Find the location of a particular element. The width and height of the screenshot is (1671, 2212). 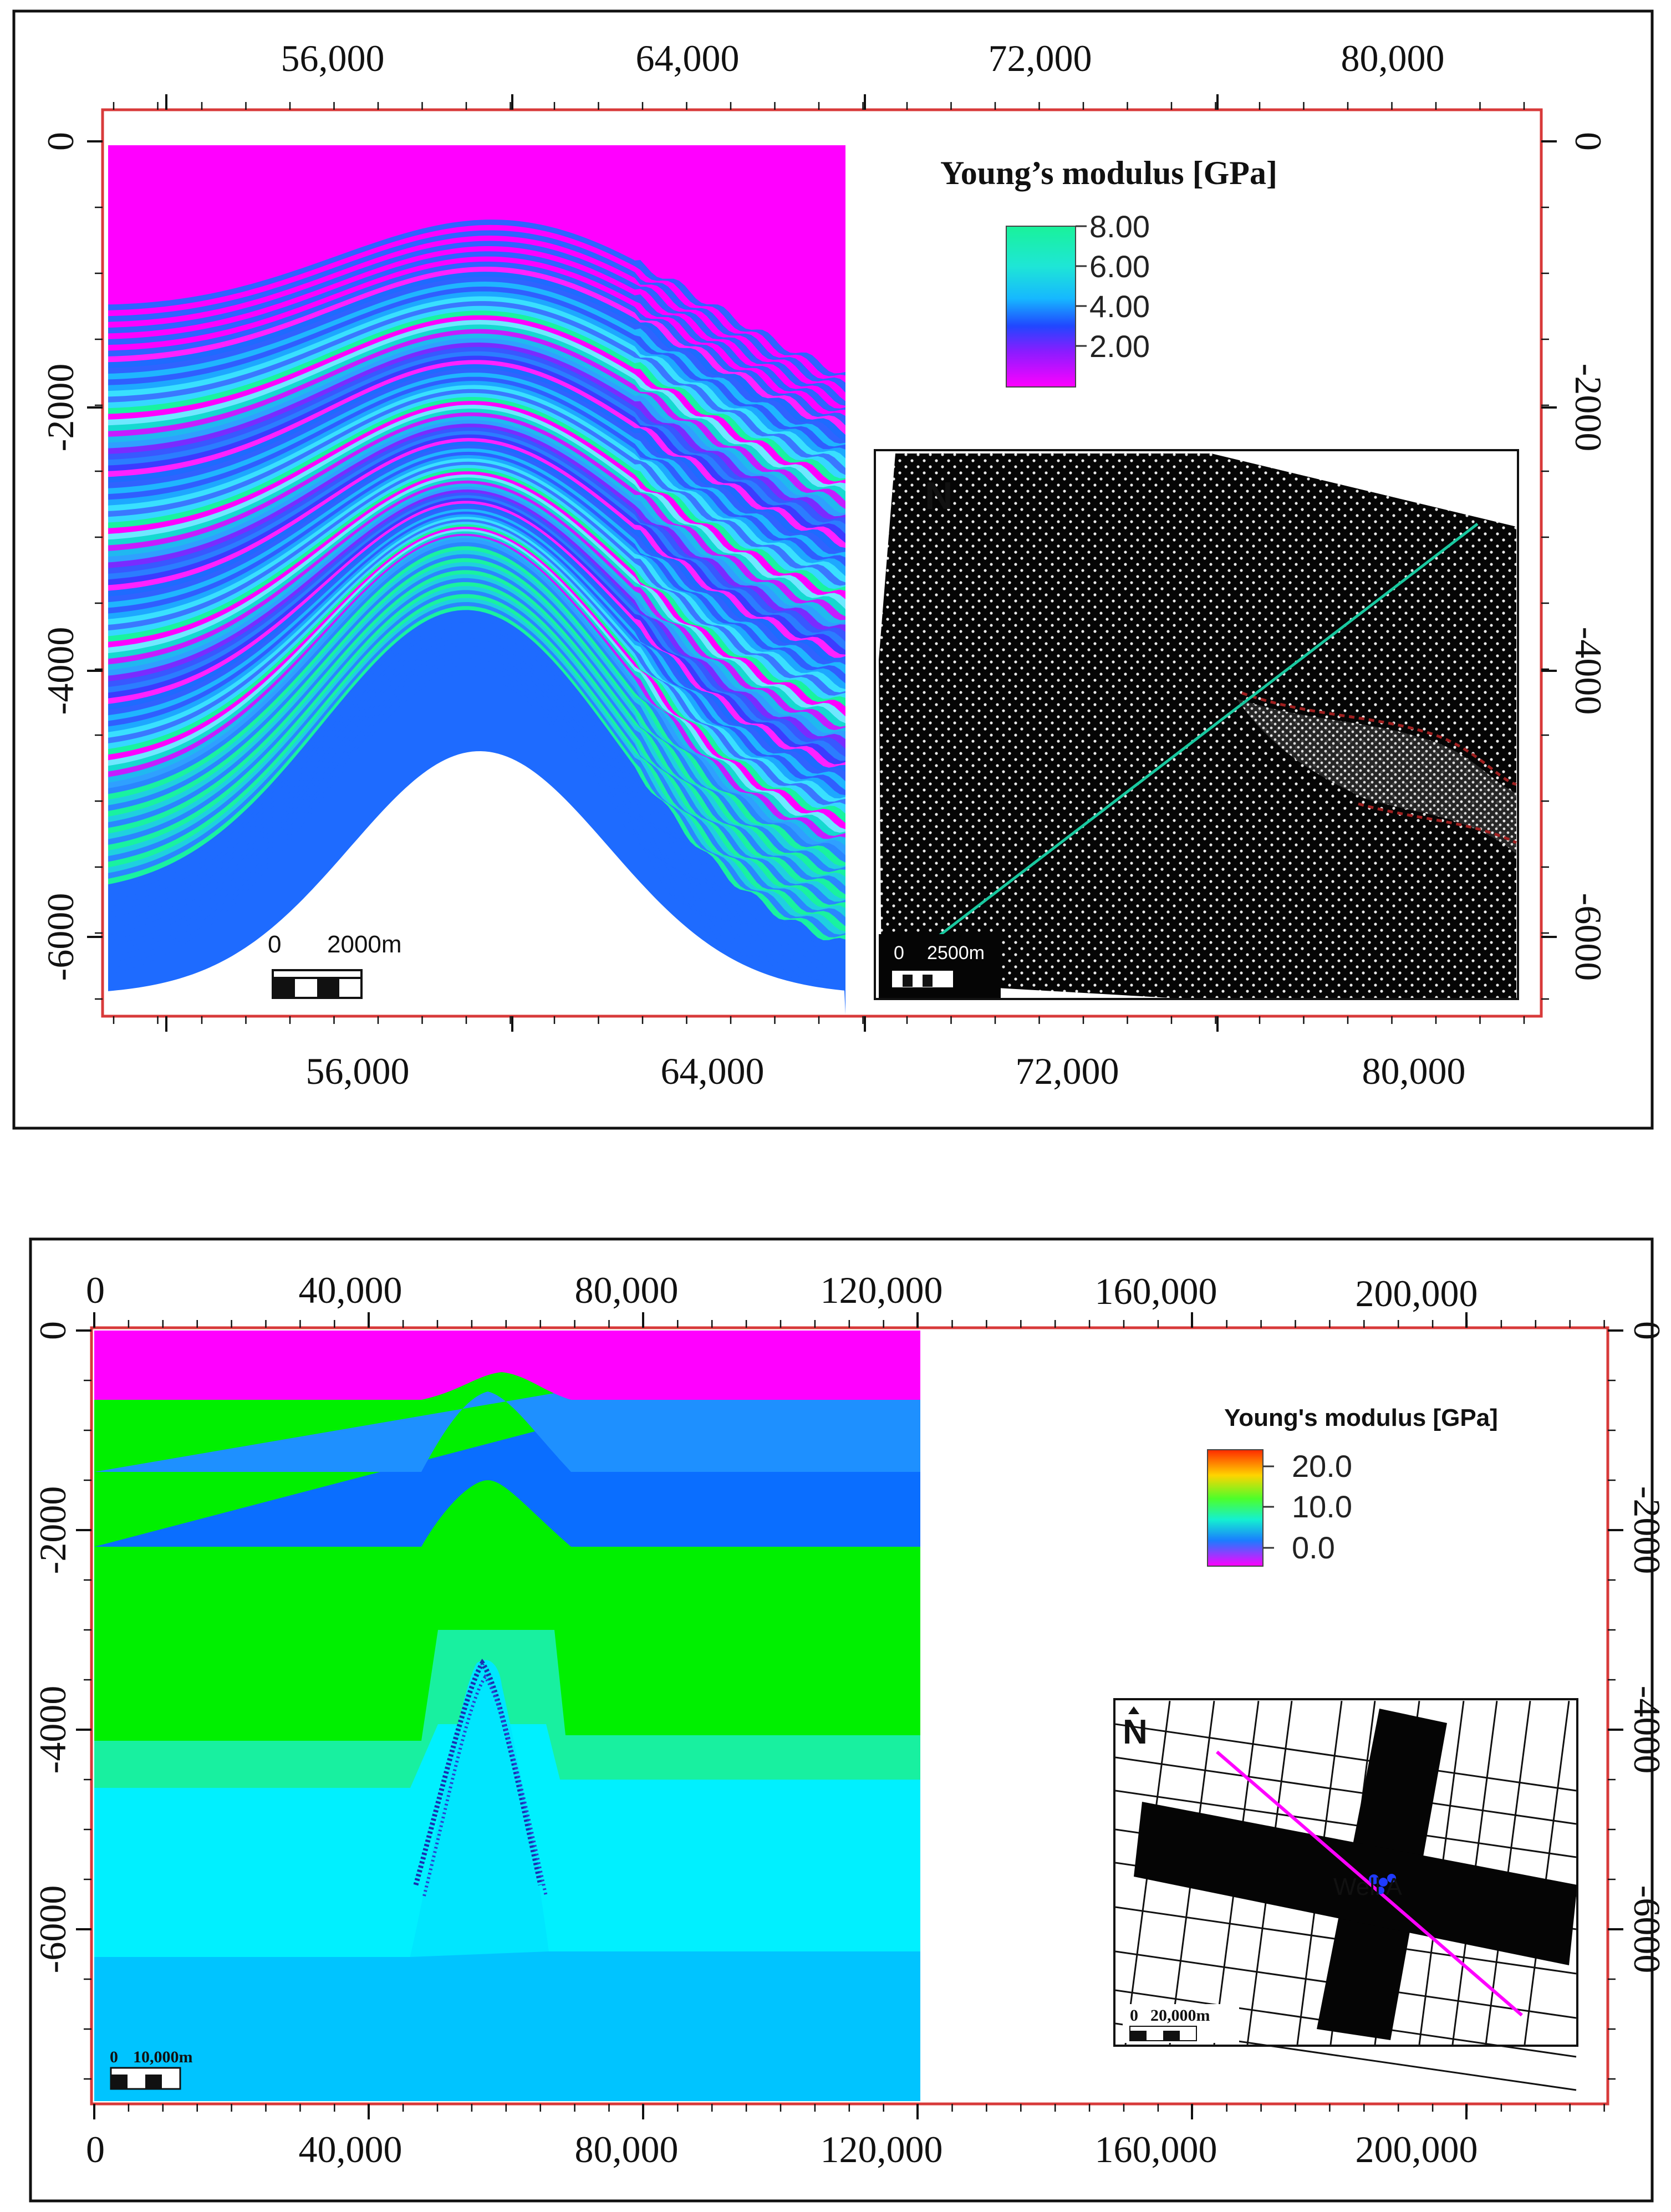

colorbar-label: 2.00 is located at coordinates (1119, 346).